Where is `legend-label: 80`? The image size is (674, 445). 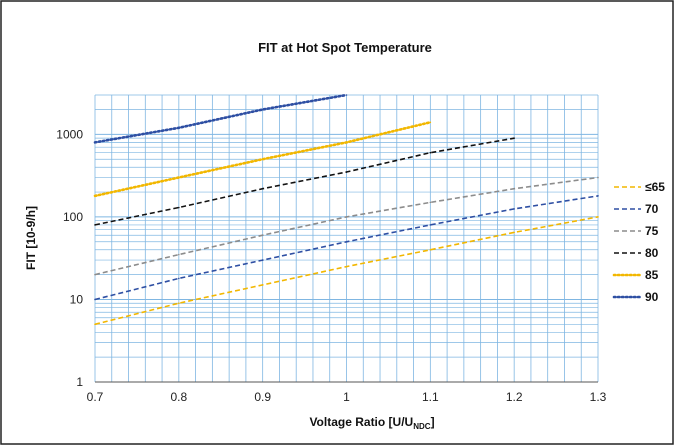
legend-label: 80 is located at coordinates (652, 253).